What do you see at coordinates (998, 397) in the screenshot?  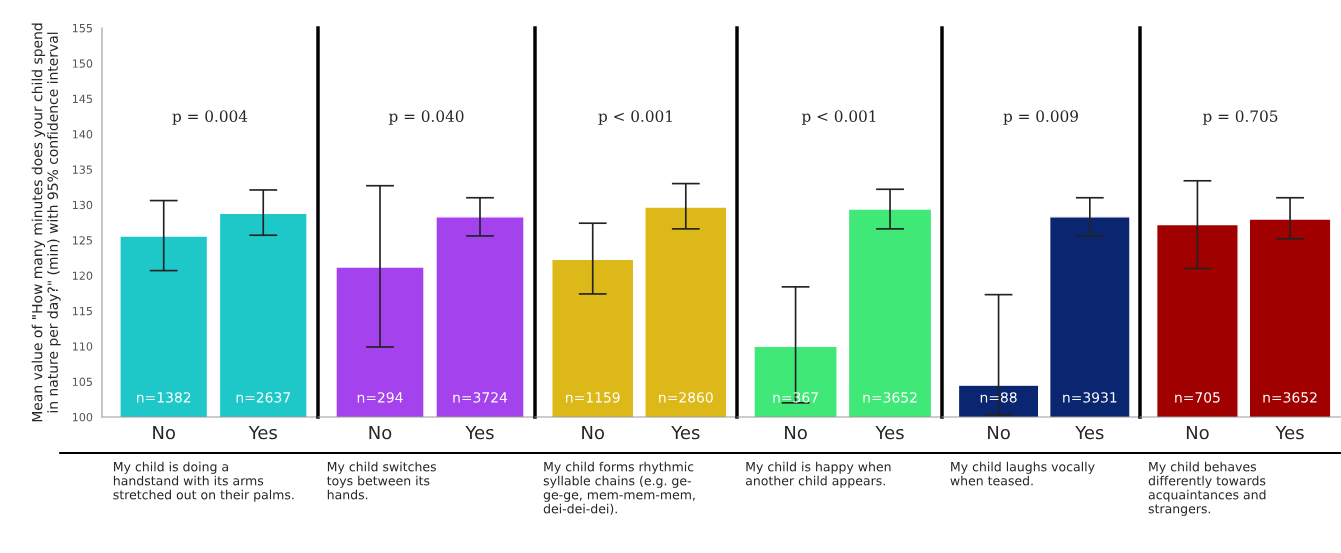 I see `annotation: n=88` at bounding box center [998, 397].